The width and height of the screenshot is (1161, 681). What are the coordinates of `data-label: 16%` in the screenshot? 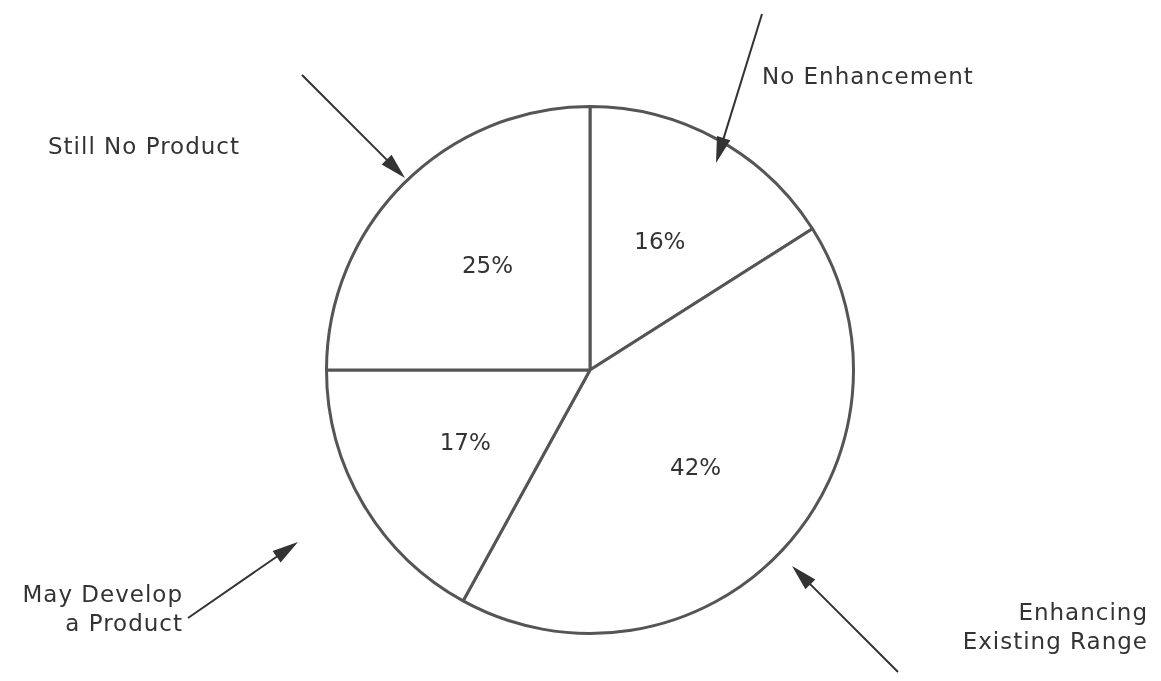 It's located at (660, 240).